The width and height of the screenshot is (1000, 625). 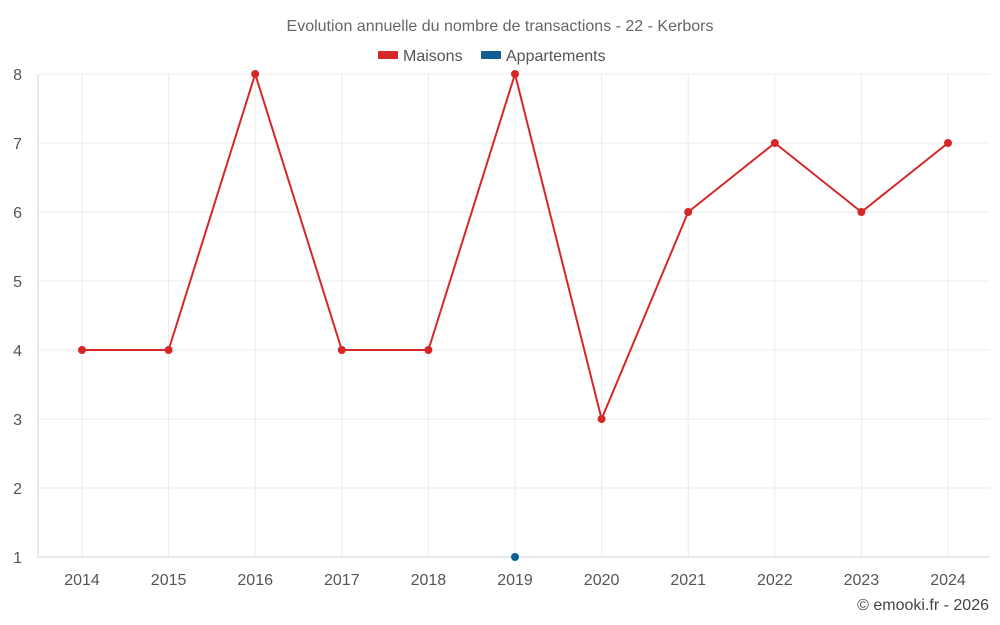 I want to click on y-axis-tick-labels: 1 2 3 4 5 6 7 8, so click(x=17, y=317).